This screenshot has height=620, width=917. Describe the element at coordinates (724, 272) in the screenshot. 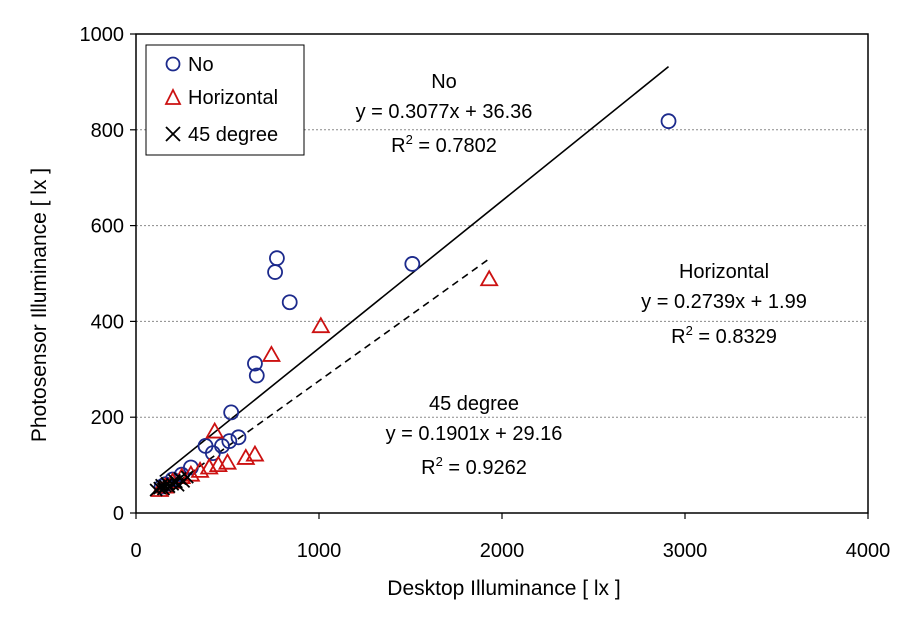

I see `annotation-horizontal-title: Horizontal` at that location.